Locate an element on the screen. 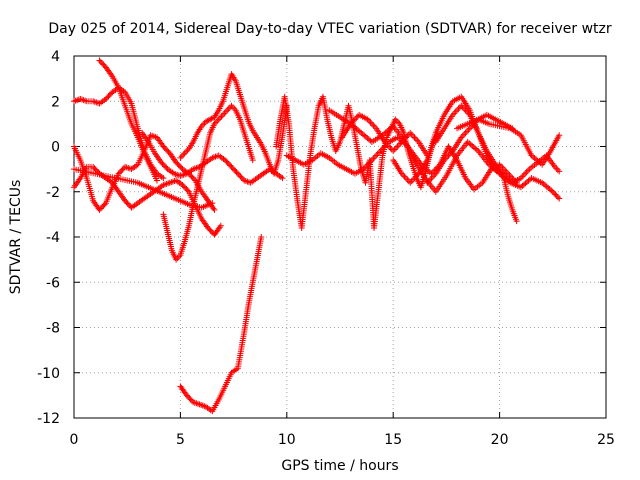 This screenshot has width=640, height=480. y-tick-label: 0 is located at coordinates (55, 148).